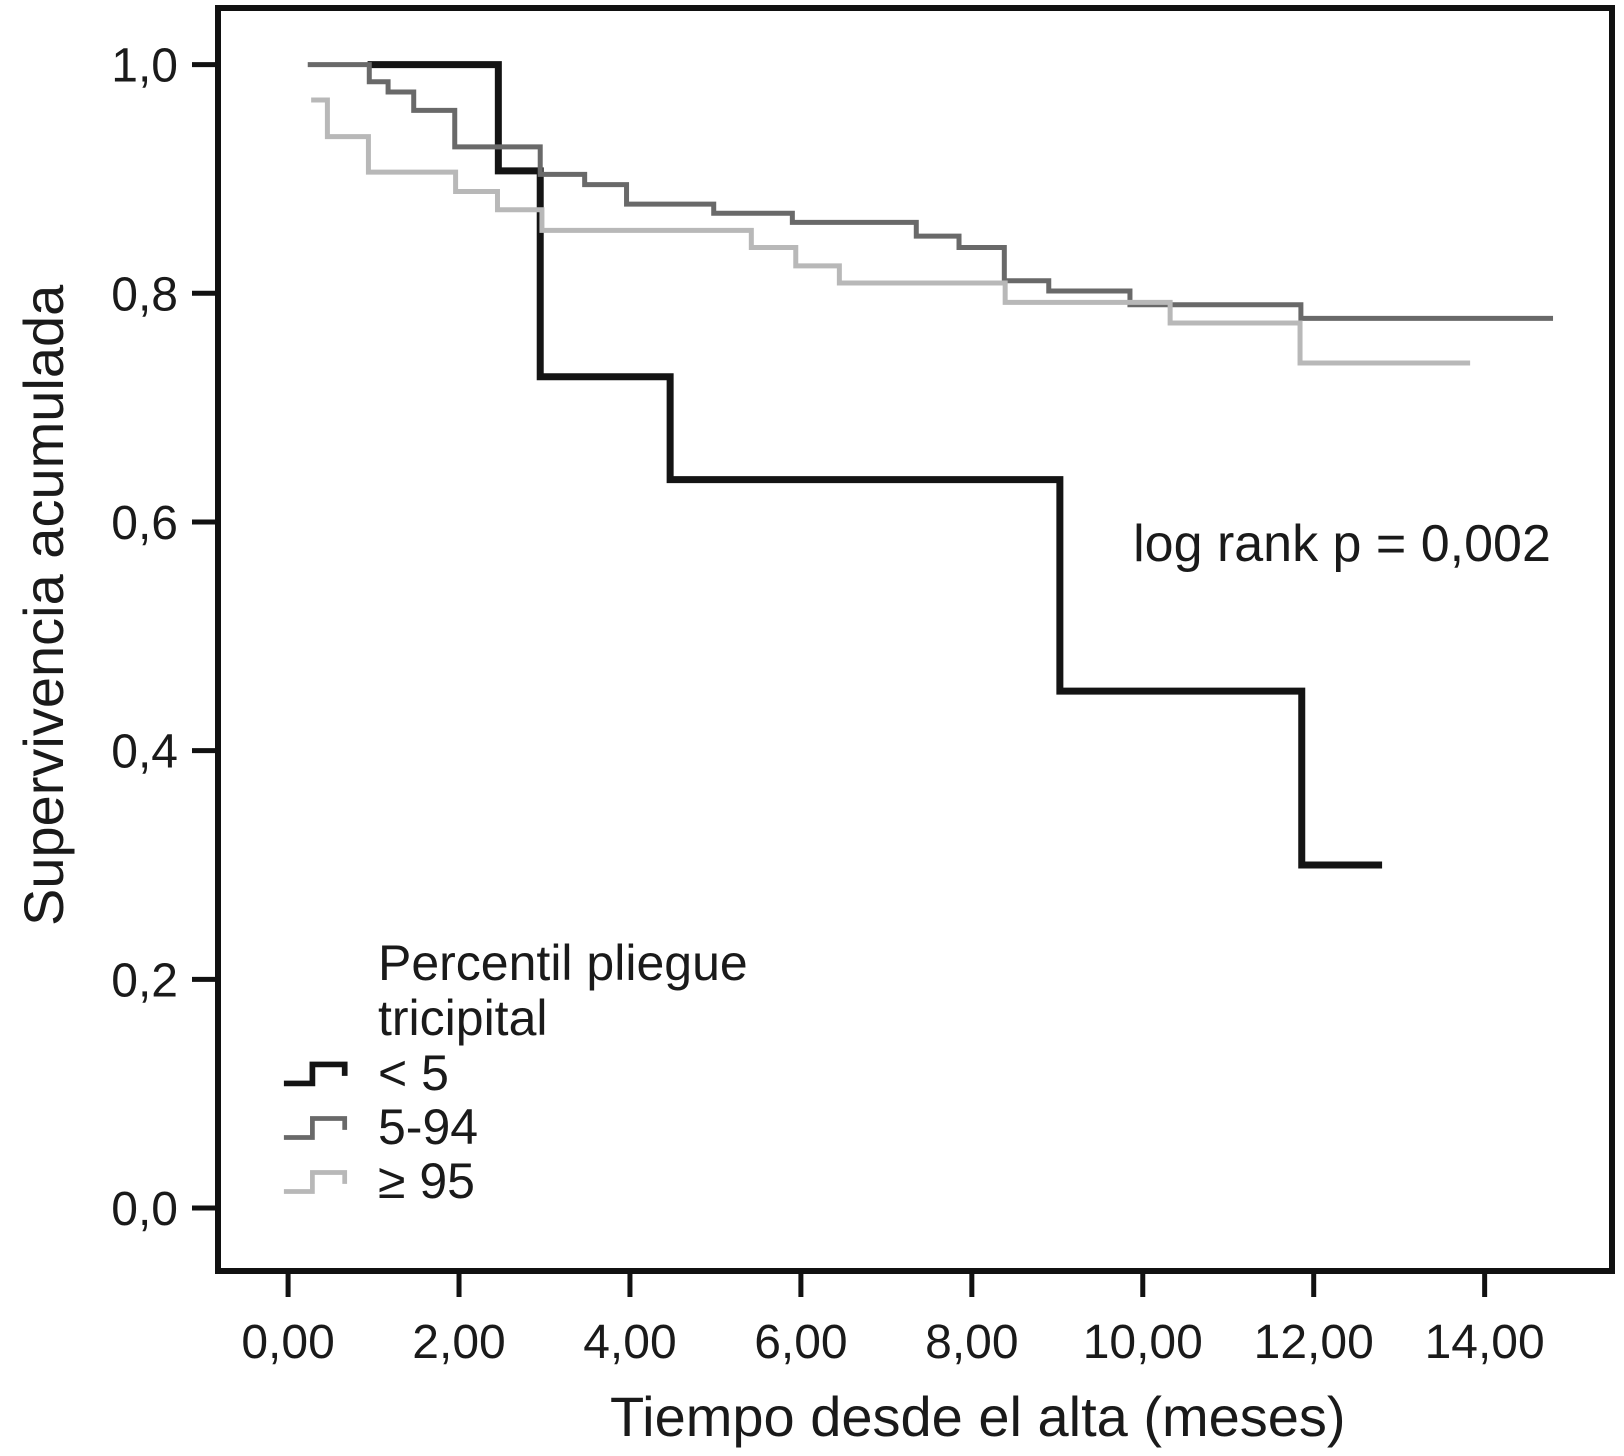 The image size is (1624, 1456). Describe the element at coordinates (428, 1127) in the screenshot. I see `legend-label-5-94: 5-94` at that location.